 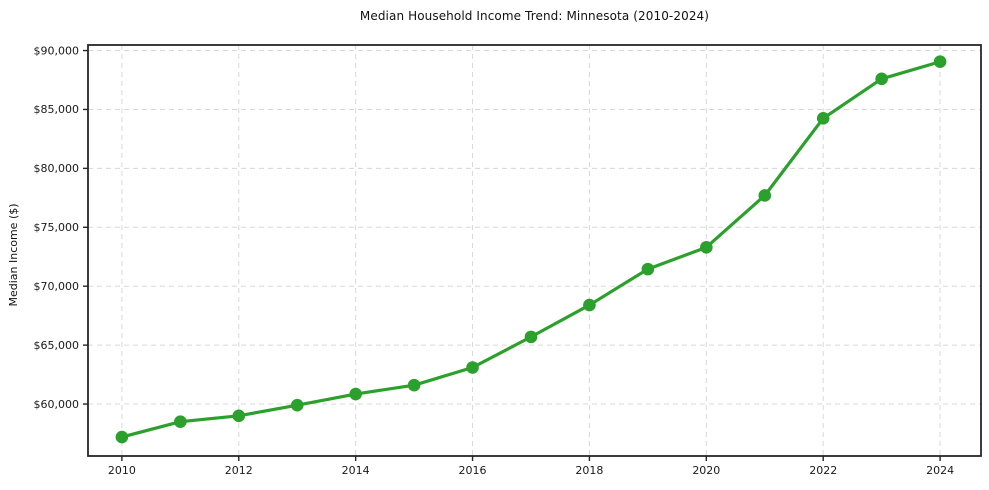 What do you see at coordinates (57, 345) in the screenshot?
I see `y-tick-label: $65,000` at bounding box center [57, 345].